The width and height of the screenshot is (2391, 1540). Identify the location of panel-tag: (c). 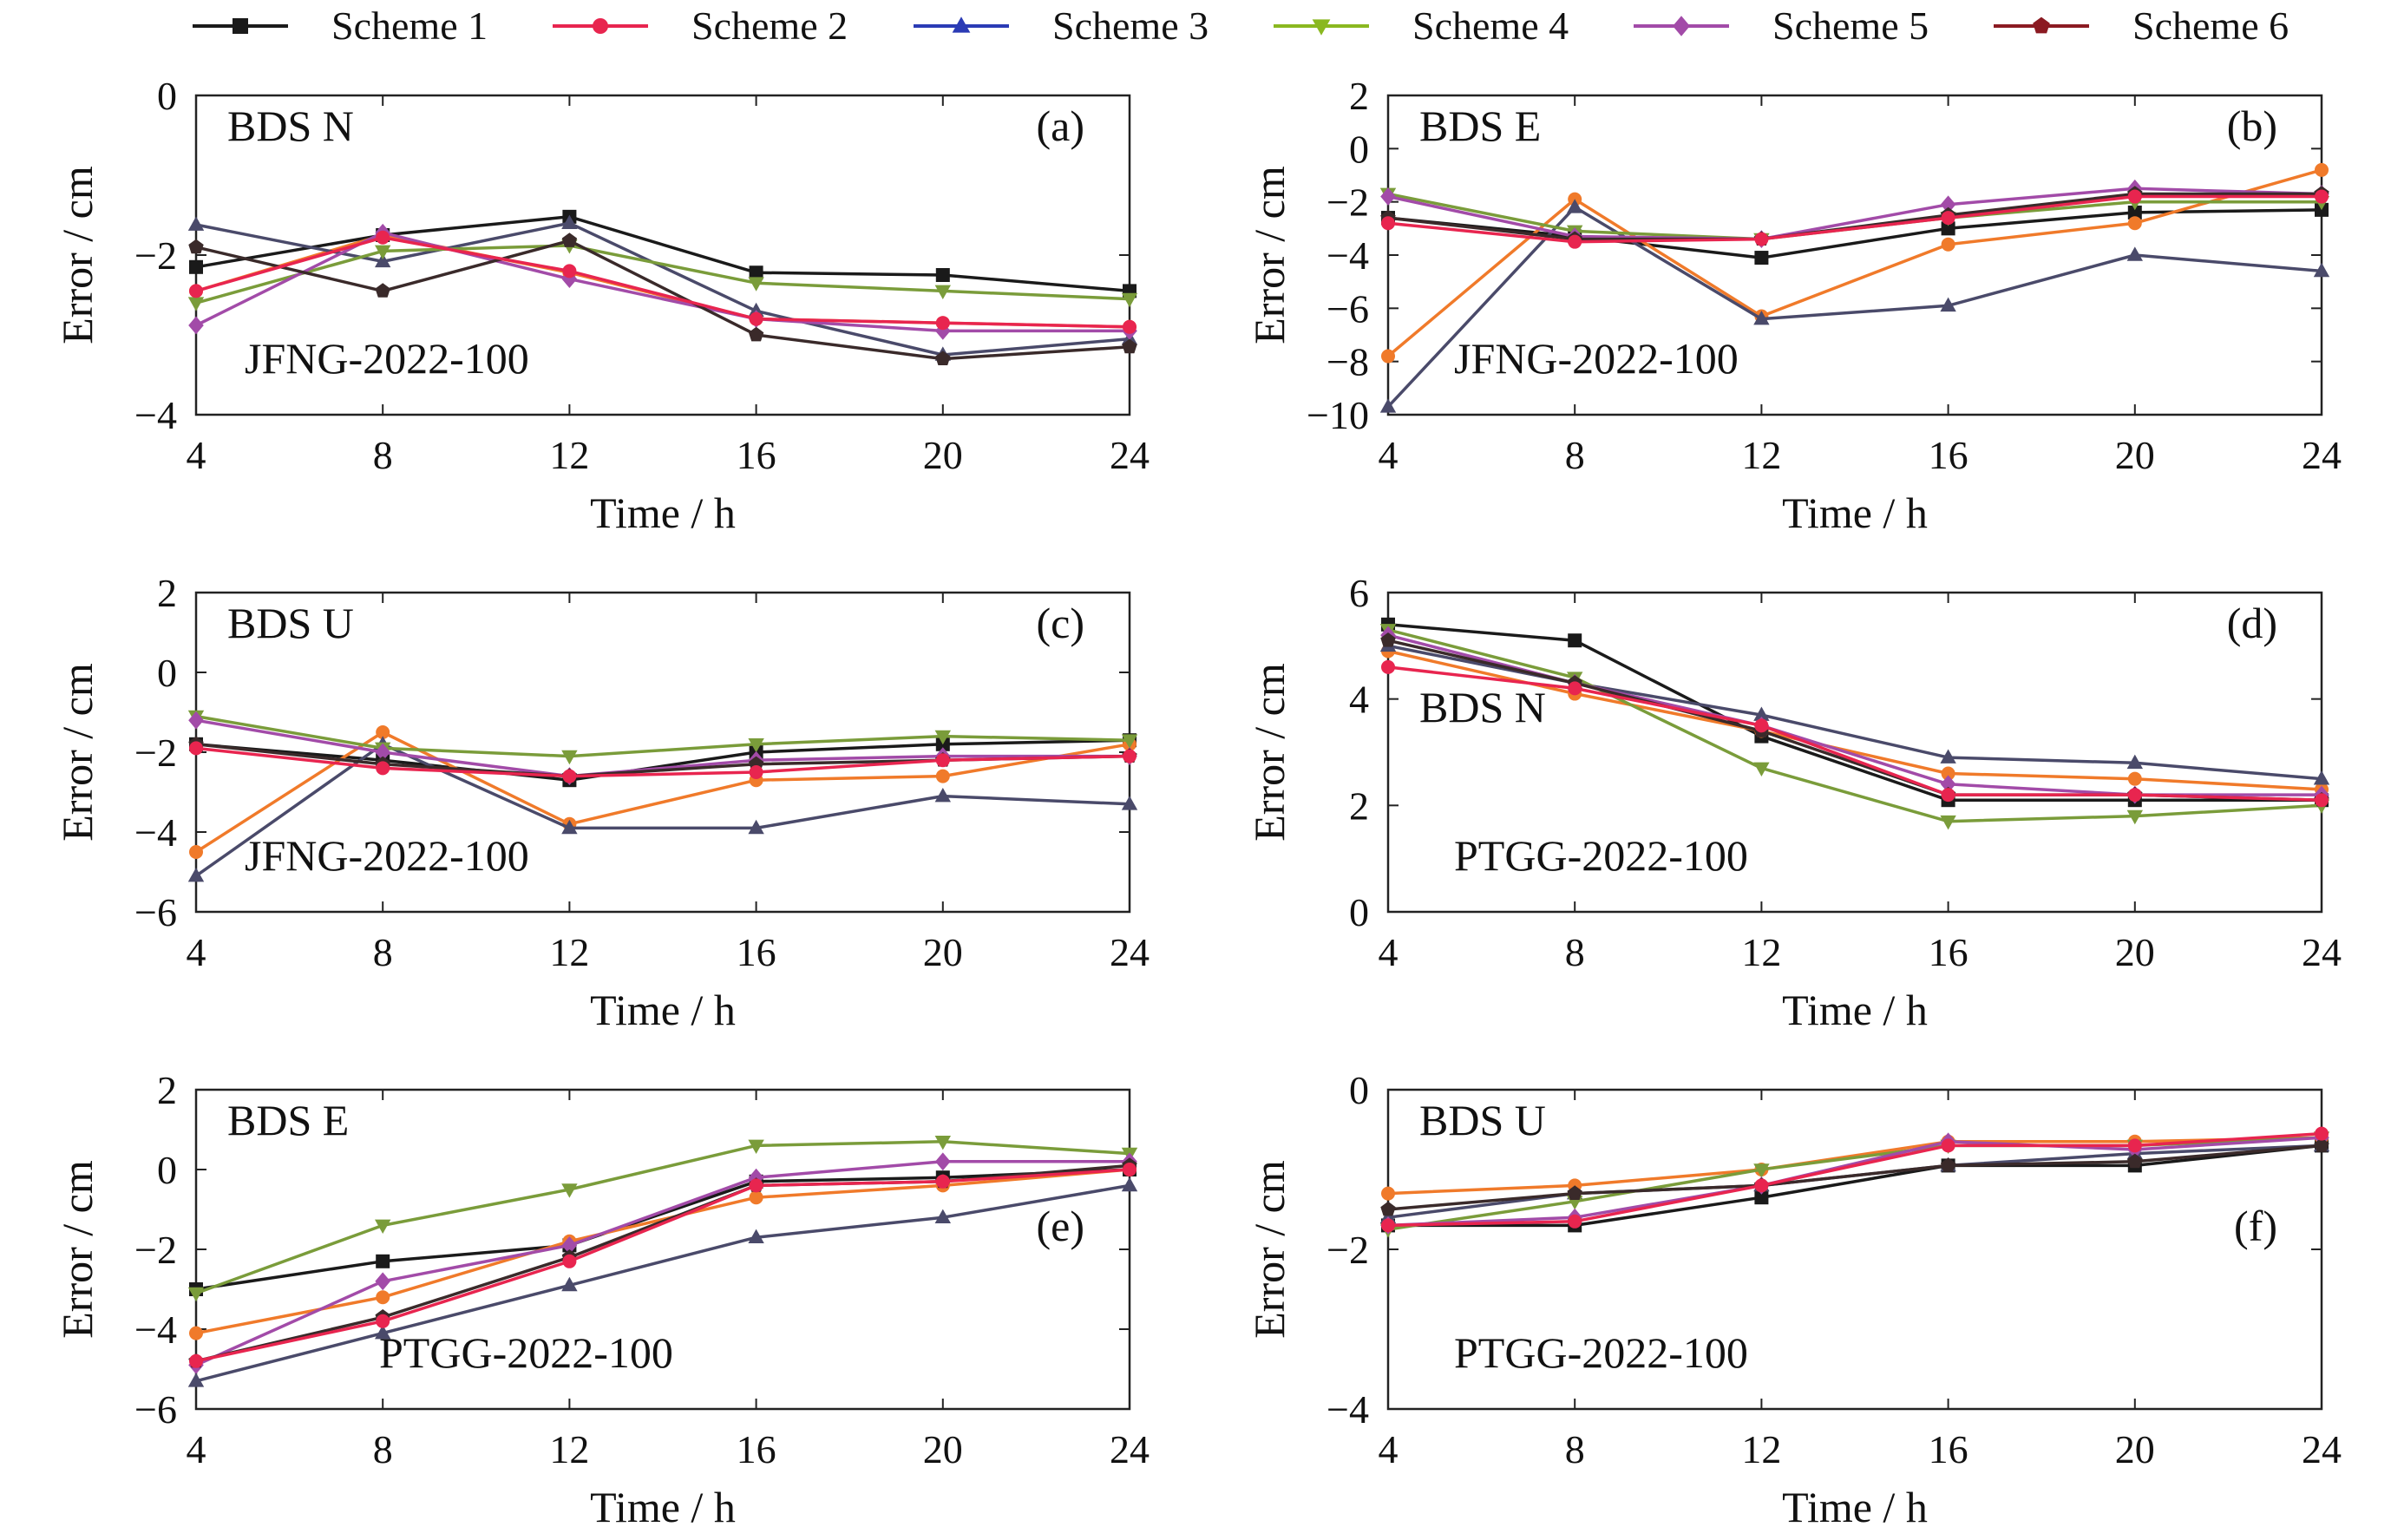
(1061, 623).